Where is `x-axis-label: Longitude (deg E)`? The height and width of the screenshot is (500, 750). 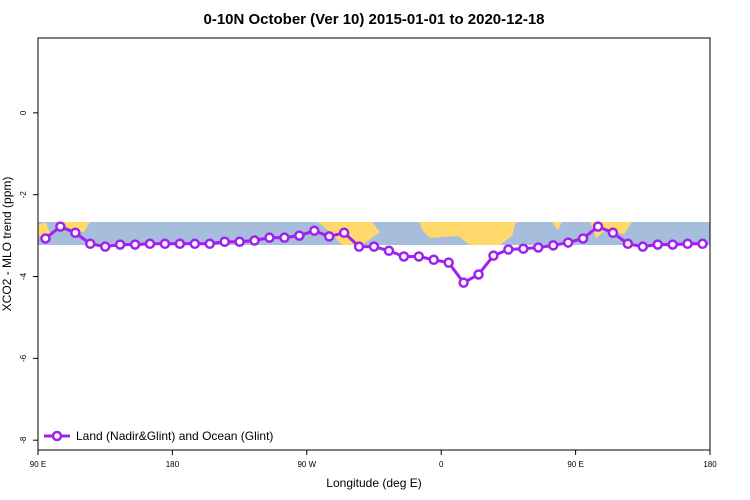 x-axis-label: Longitude (deg E) is located at coordinates (373, 483).